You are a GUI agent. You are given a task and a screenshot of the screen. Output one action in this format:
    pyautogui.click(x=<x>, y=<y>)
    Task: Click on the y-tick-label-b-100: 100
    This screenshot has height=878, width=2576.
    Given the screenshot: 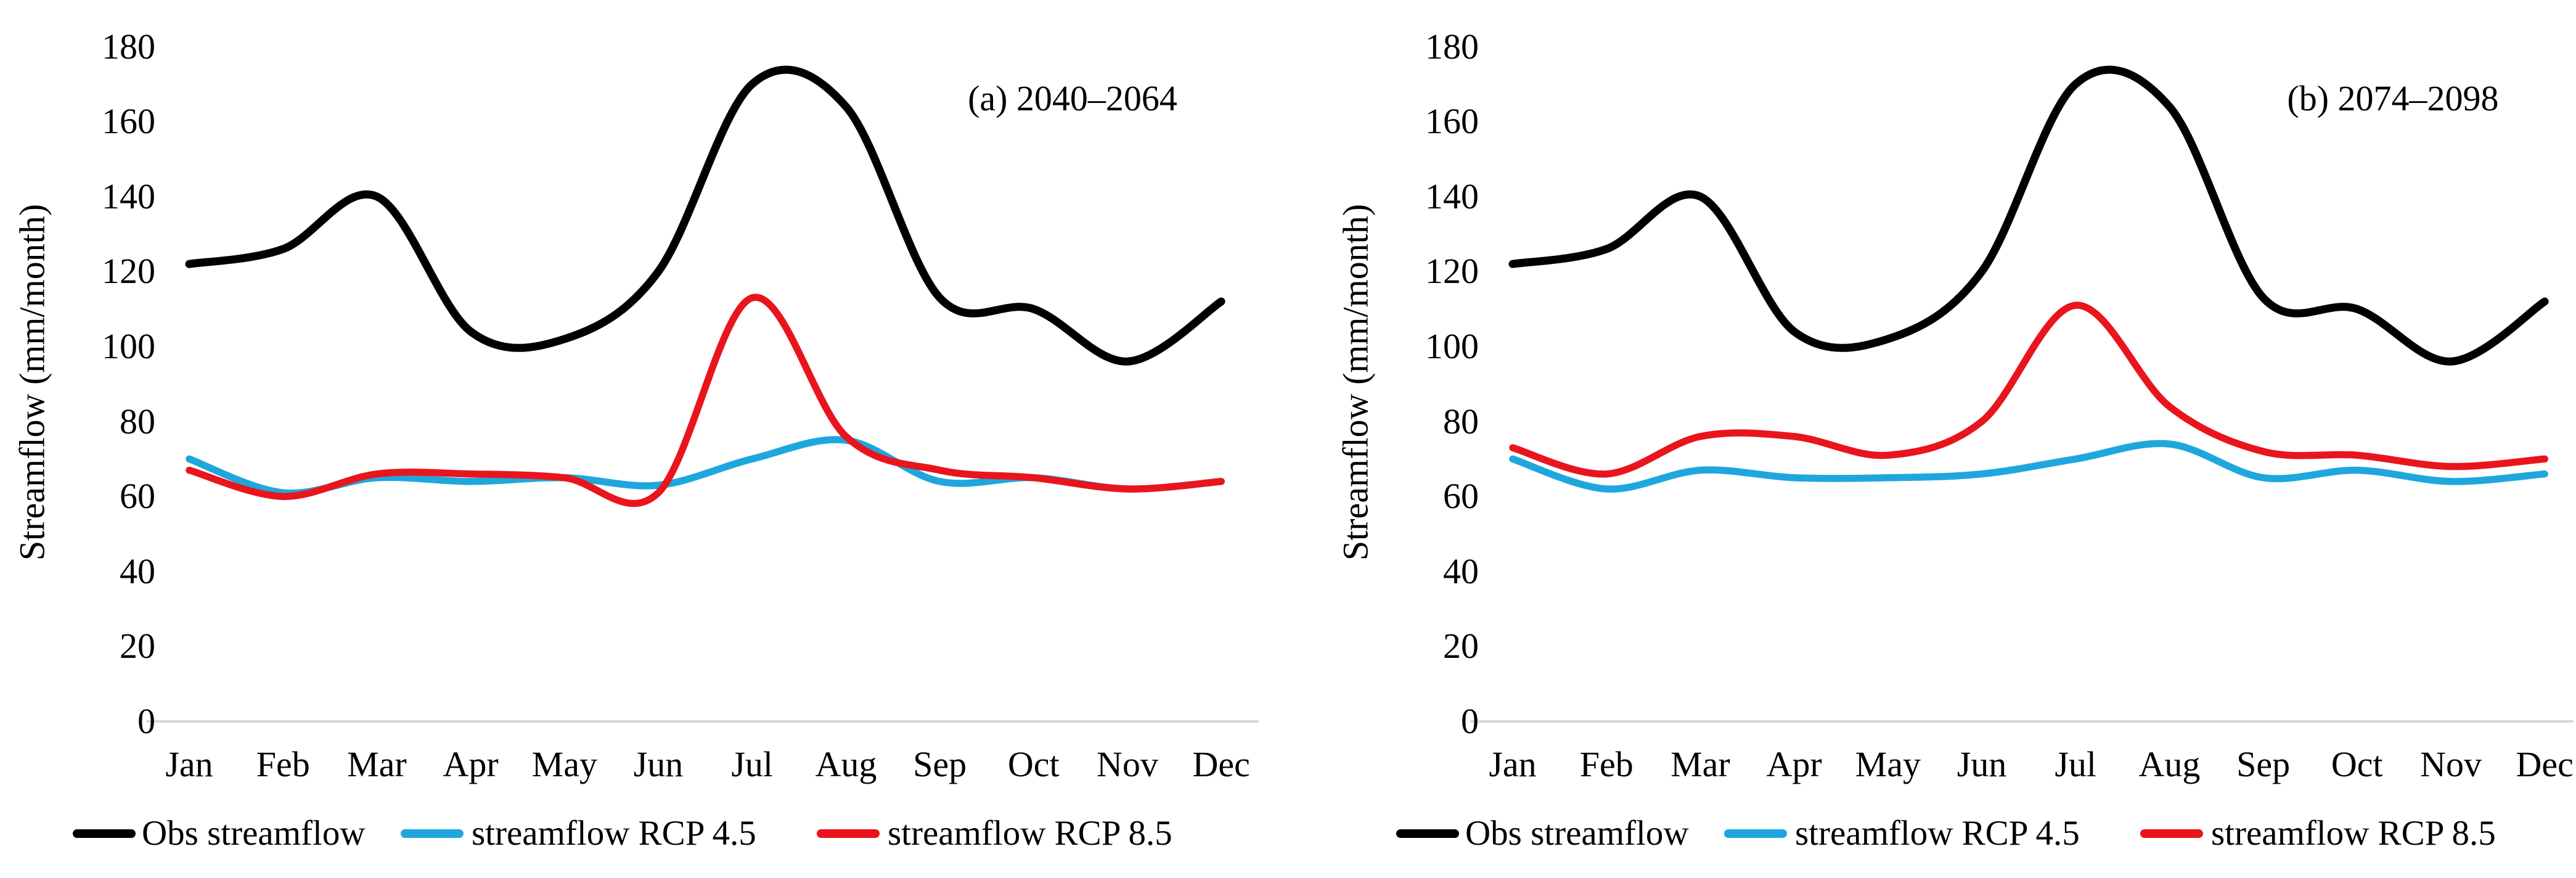 What is the action you would take?
    pyautogui.click(x=1452, y=346)
    